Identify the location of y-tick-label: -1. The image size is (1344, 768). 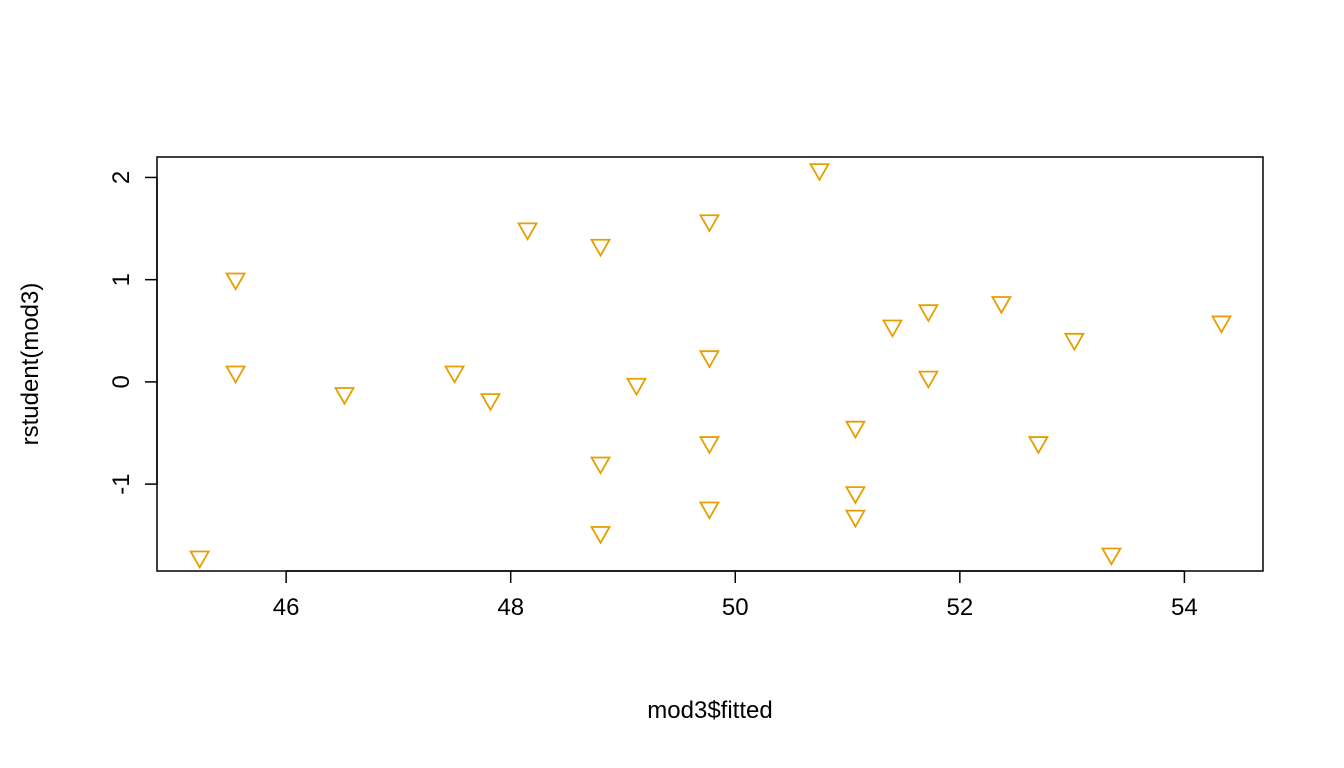
(121, 483).